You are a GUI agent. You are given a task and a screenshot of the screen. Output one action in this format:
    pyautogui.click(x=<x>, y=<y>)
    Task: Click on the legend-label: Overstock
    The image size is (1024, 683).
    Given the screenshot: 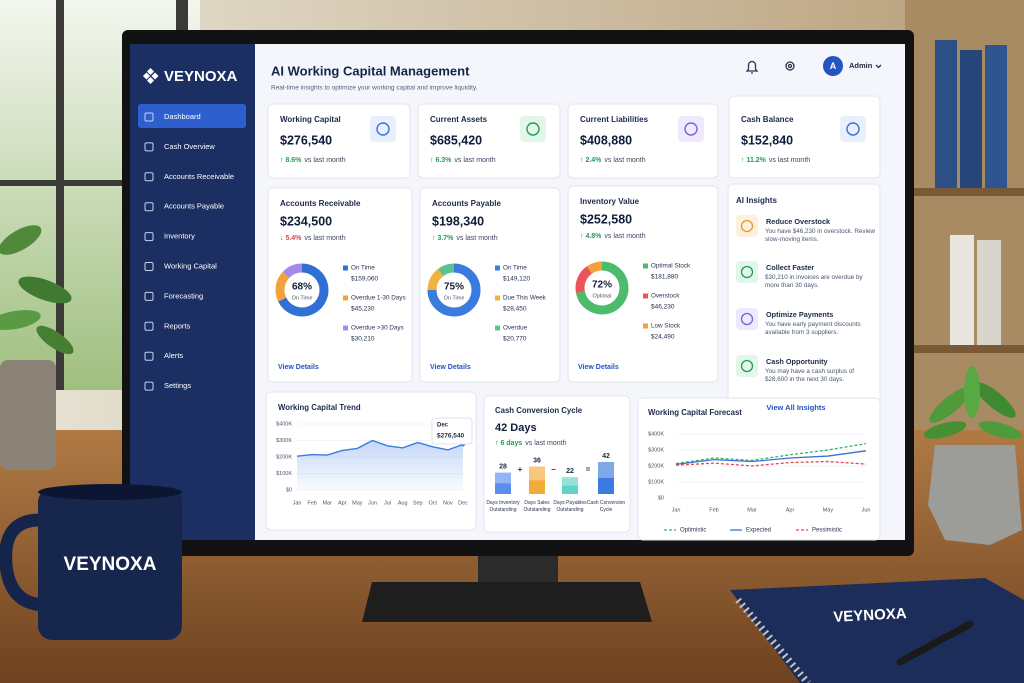 What is the action you would take?
    pyautogui.click(x=665, y=296)
    